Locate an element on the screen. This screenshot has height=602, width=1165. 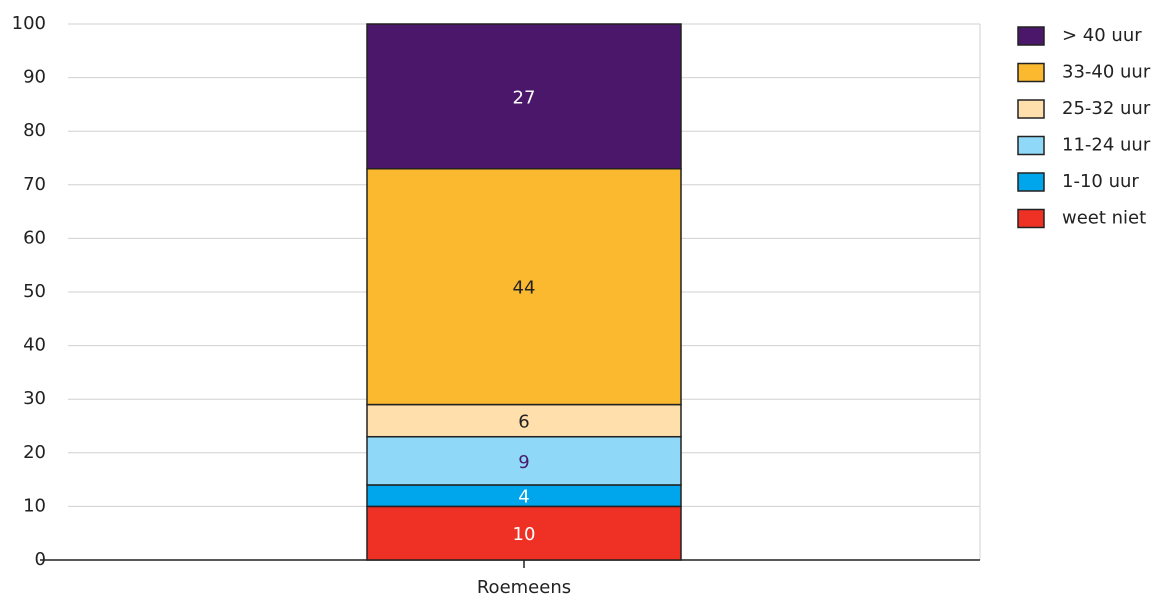
y-tick-label: 20 is located at coordinates (34, 452).